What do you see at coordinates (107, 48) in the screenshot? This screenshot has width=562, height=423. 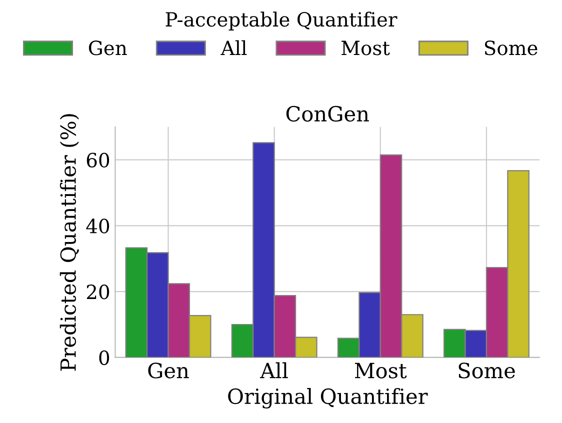 I see `legend-label: Gen` at bounding box center [107, 48].